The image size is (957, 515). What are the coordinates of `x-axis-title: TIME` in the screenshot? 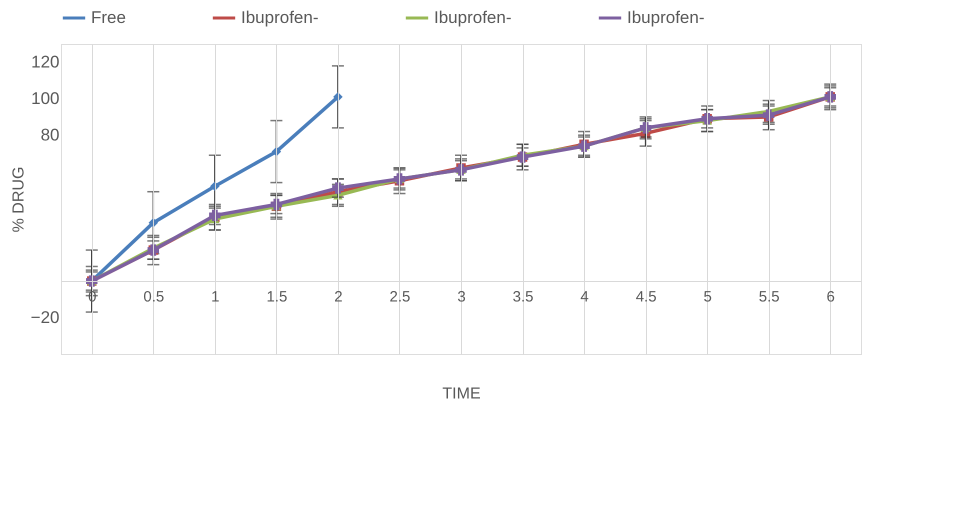 It's located at (461, 394).